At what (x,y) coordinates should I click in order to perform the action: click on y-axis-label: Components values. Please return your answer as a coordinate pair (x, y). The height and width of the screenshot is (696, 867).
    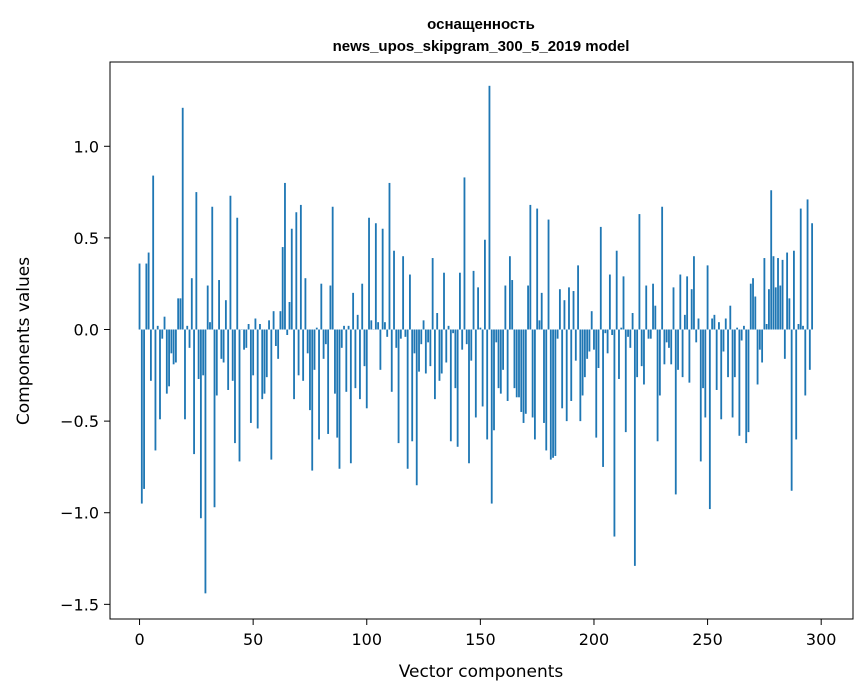
    Looking at the image, I should click on (24, 341).